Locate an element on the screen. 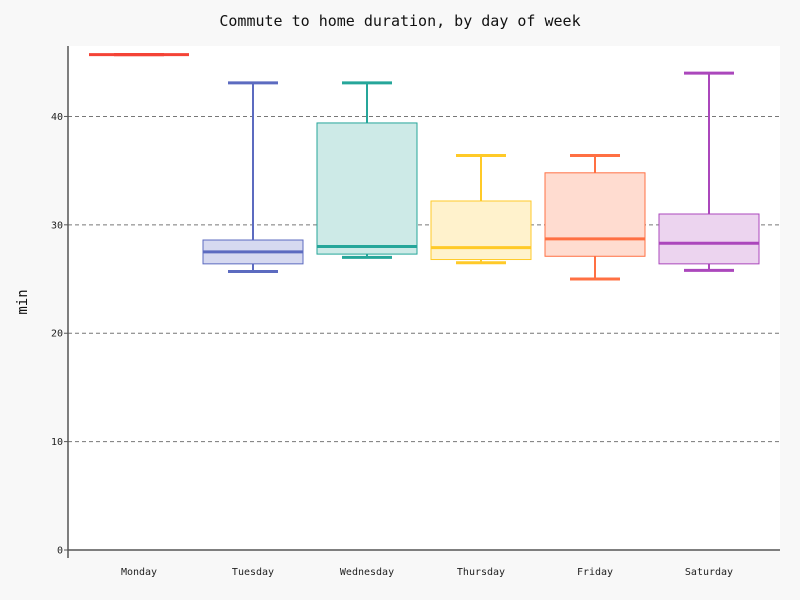 This screenshot has height=600, width=800. x-tick-label: Thursday is located at coordinates (481, 572).